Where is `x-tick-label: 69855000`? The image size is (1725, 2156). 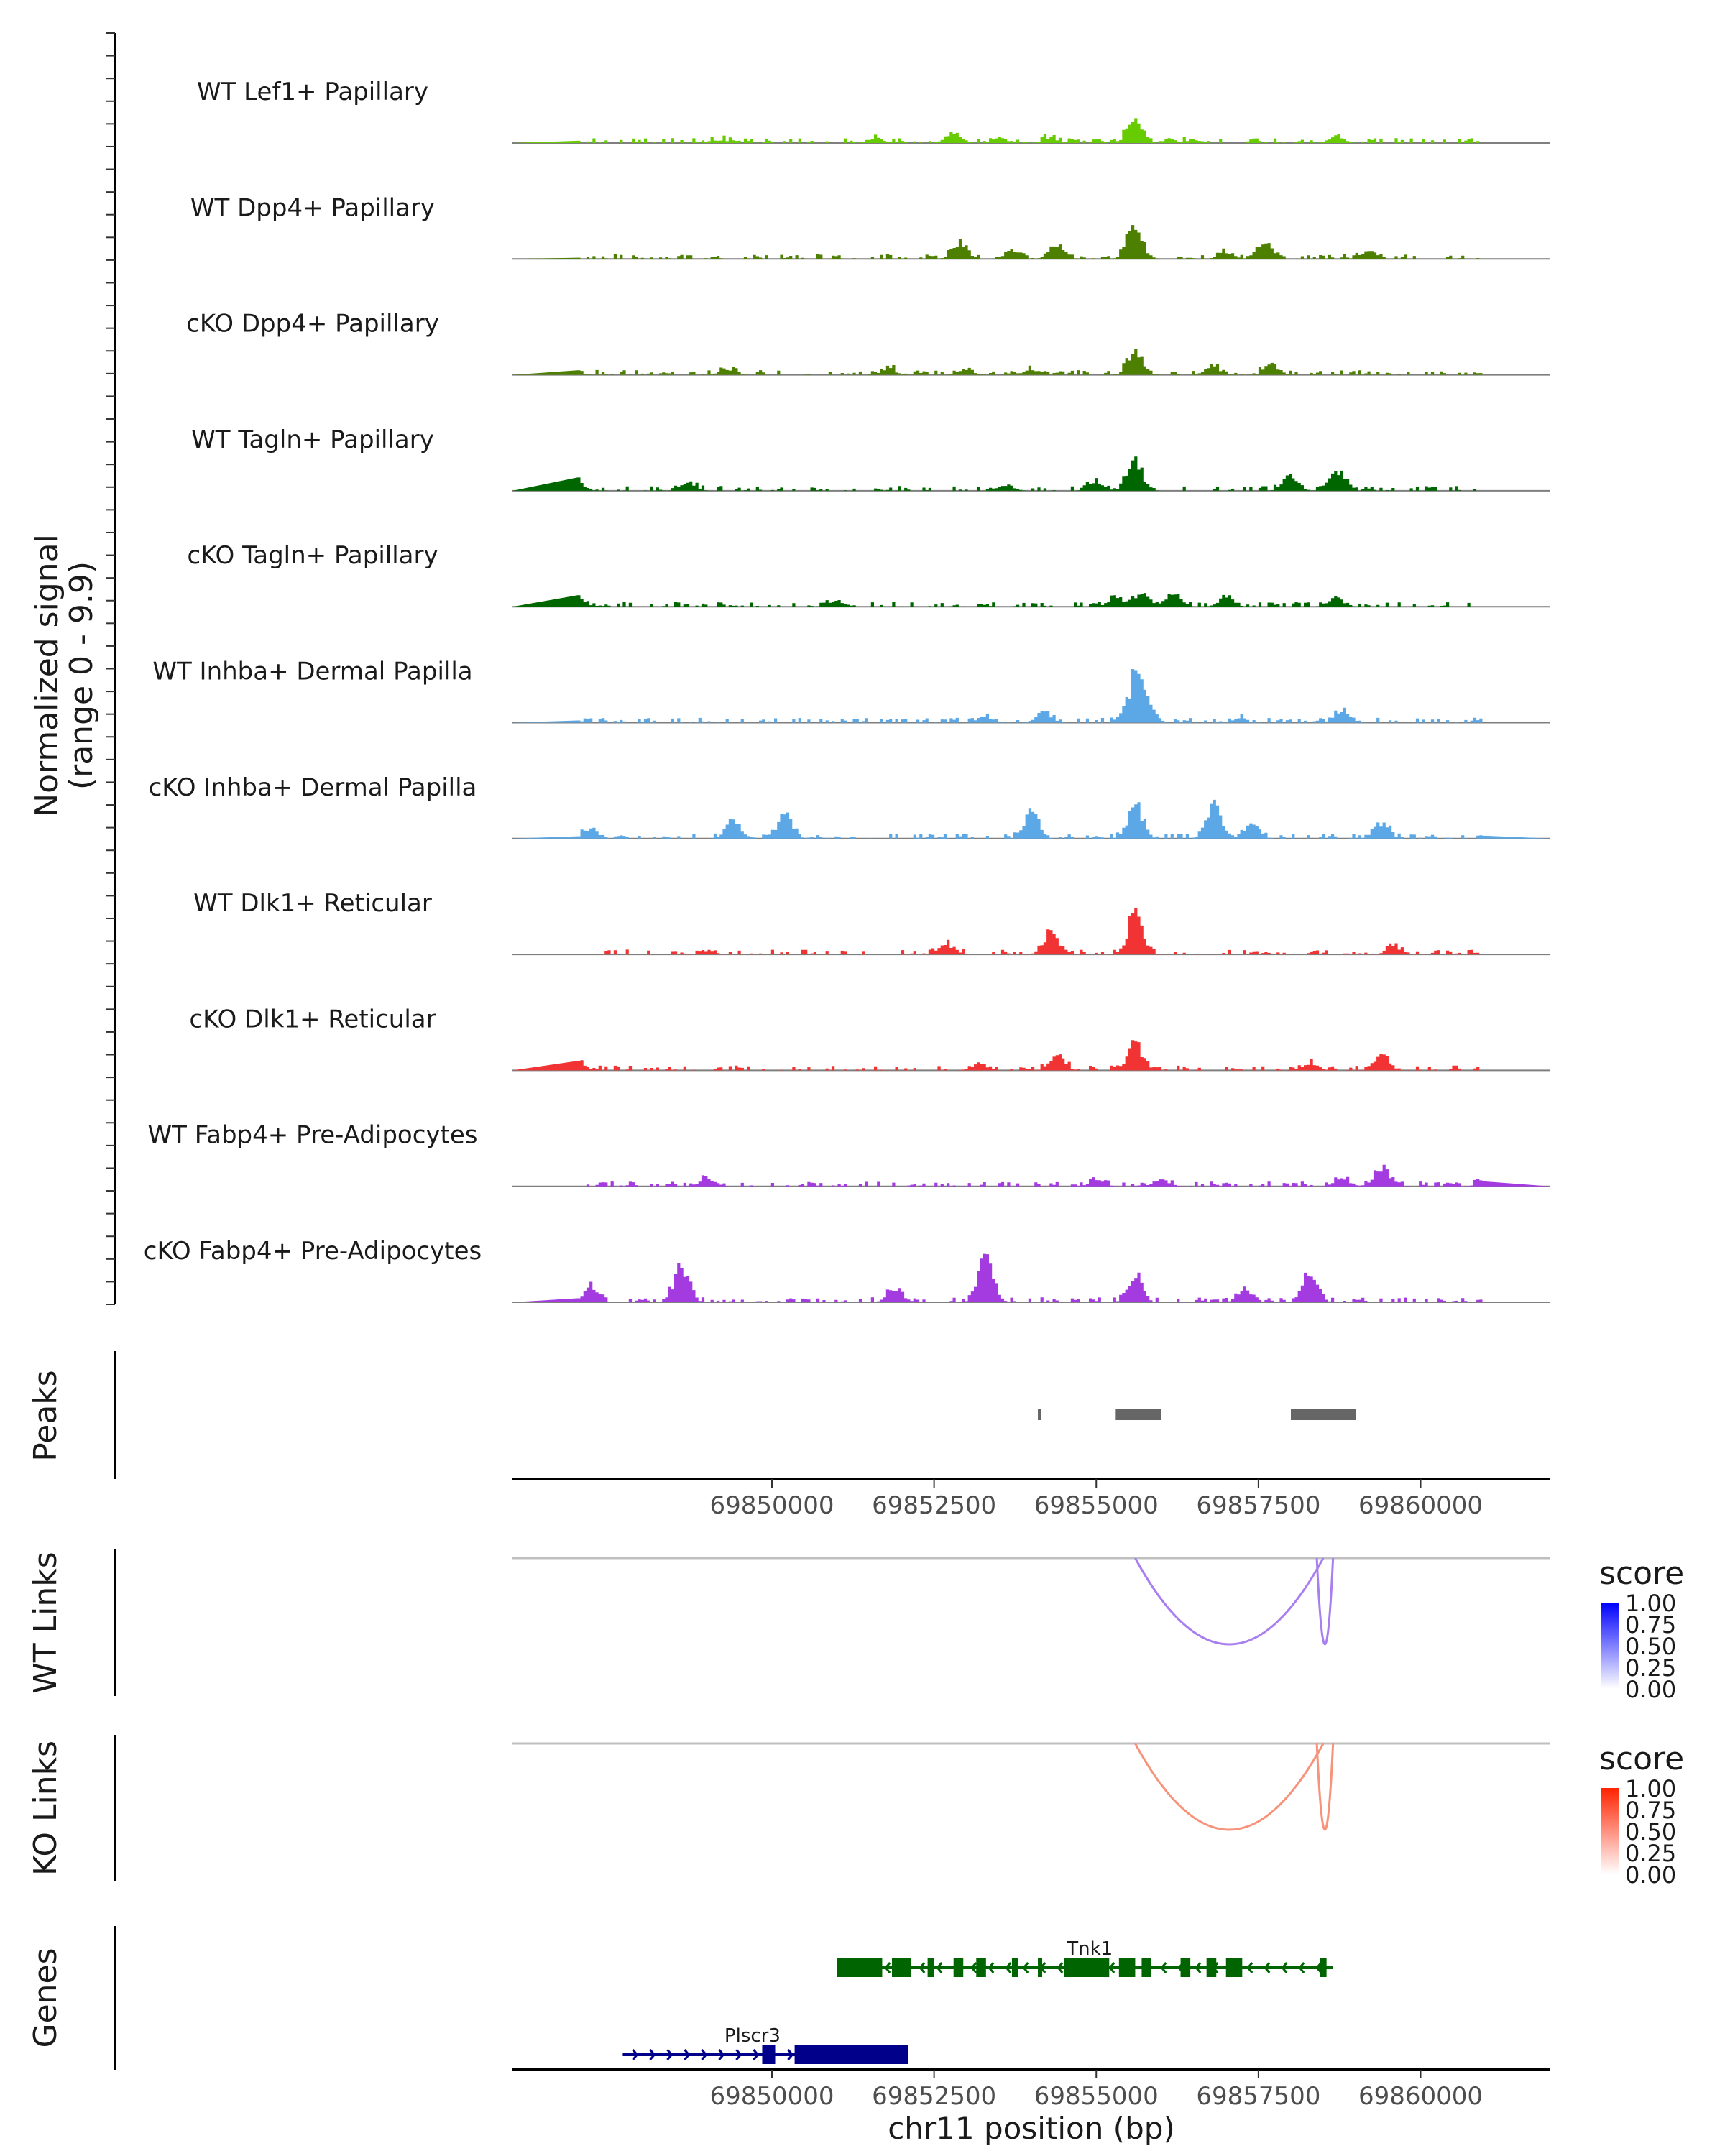
x-tick-label: 69855000 is located at coordinates (1096, 2096).